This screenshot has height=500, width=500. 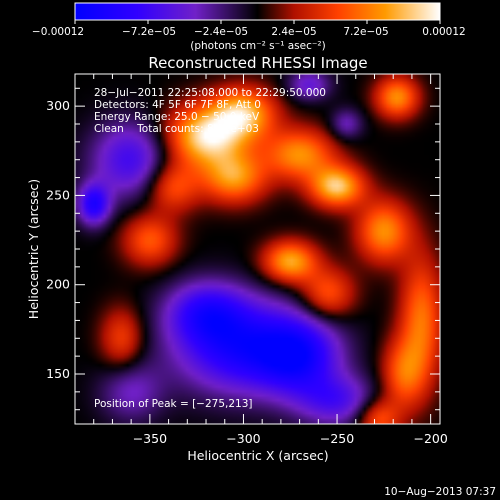 I want to click on x-tick-labels: −350 −300 −250 −200, so click(x=290, y=438).